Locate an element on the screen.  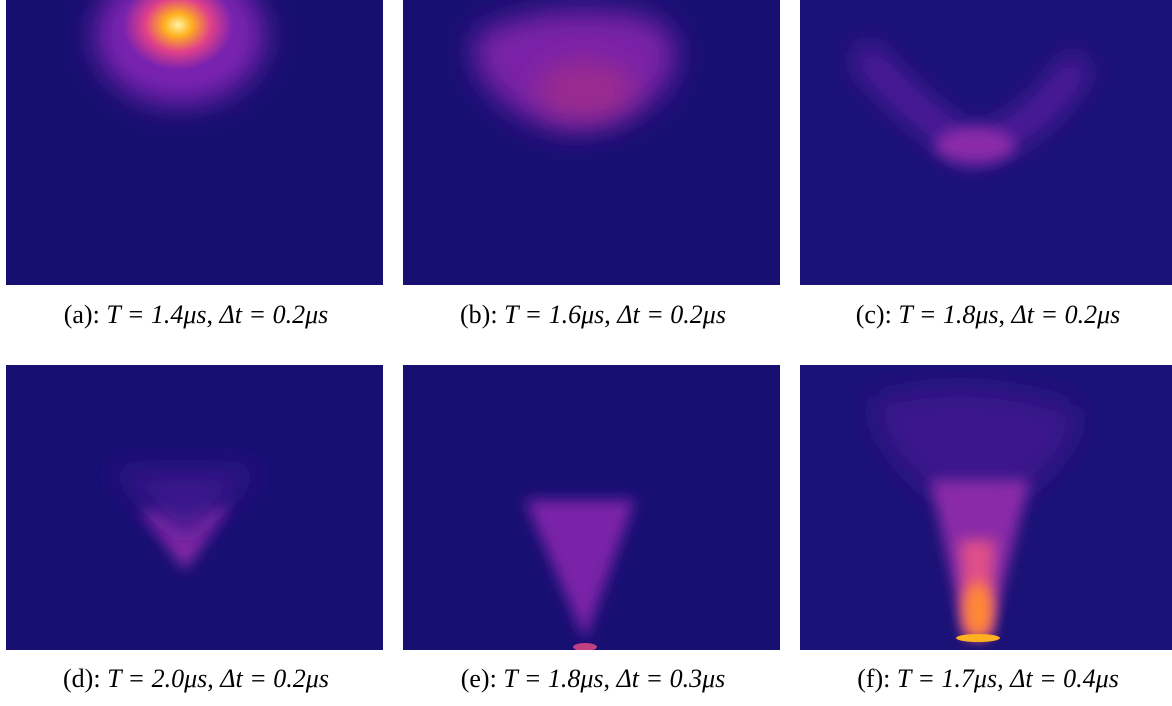
caption-time: T = 1.7μs is located at coordinates (947, 678).